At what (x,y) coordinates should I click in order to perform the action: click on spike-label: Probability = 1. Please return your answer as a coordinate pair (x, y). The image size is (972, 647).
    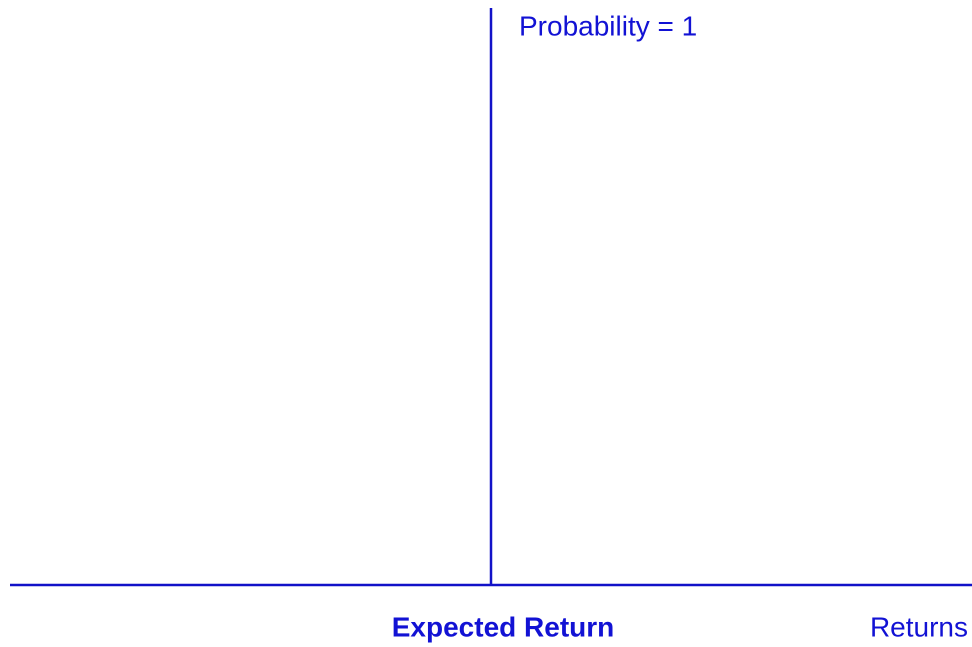
    Looking at the image, I should click on (608, 25).